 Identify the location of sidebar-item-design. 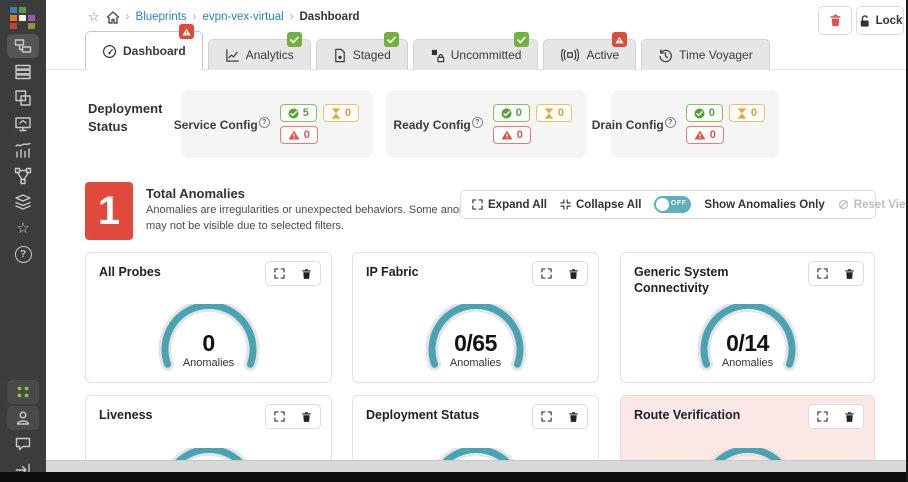
(23, 98).